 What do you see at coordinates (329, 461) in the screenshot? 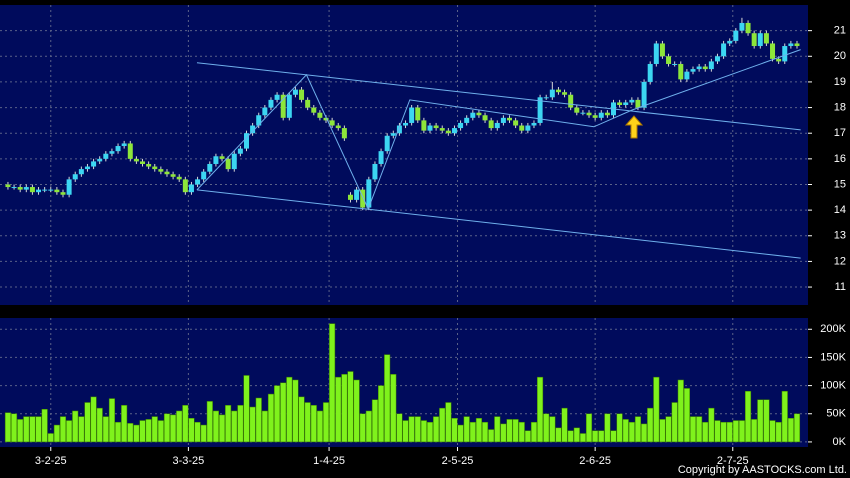
I see `x-tick-label: 1-4-25` at bounding box center [329, 461].